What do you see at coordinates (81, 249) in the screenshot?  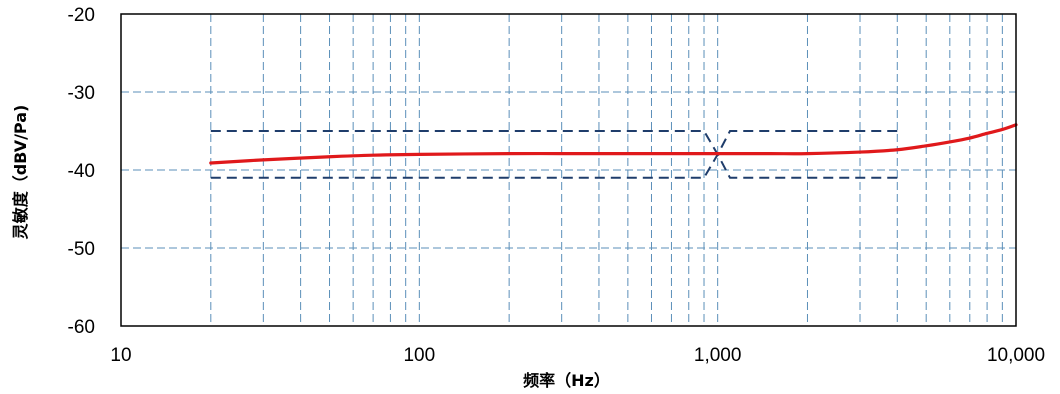 I see `y-tick-label: -50` at bounding box center [81, 249].